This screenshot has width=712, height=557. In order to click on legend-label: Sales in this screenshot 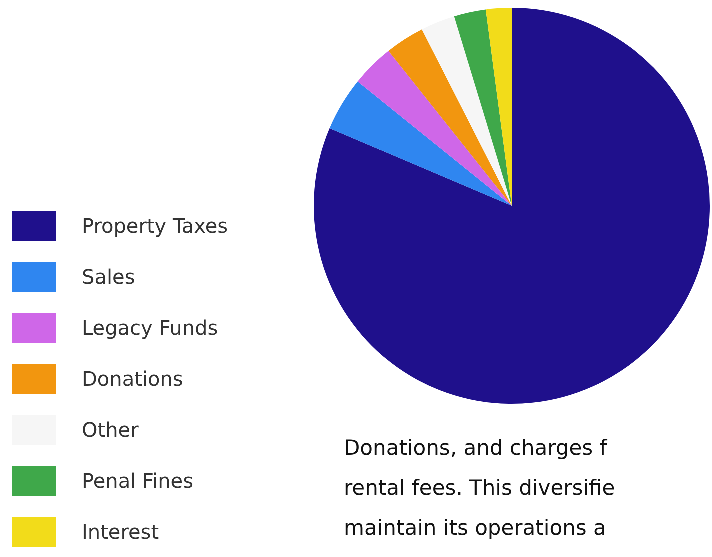, I will do `click(109, 277)`.